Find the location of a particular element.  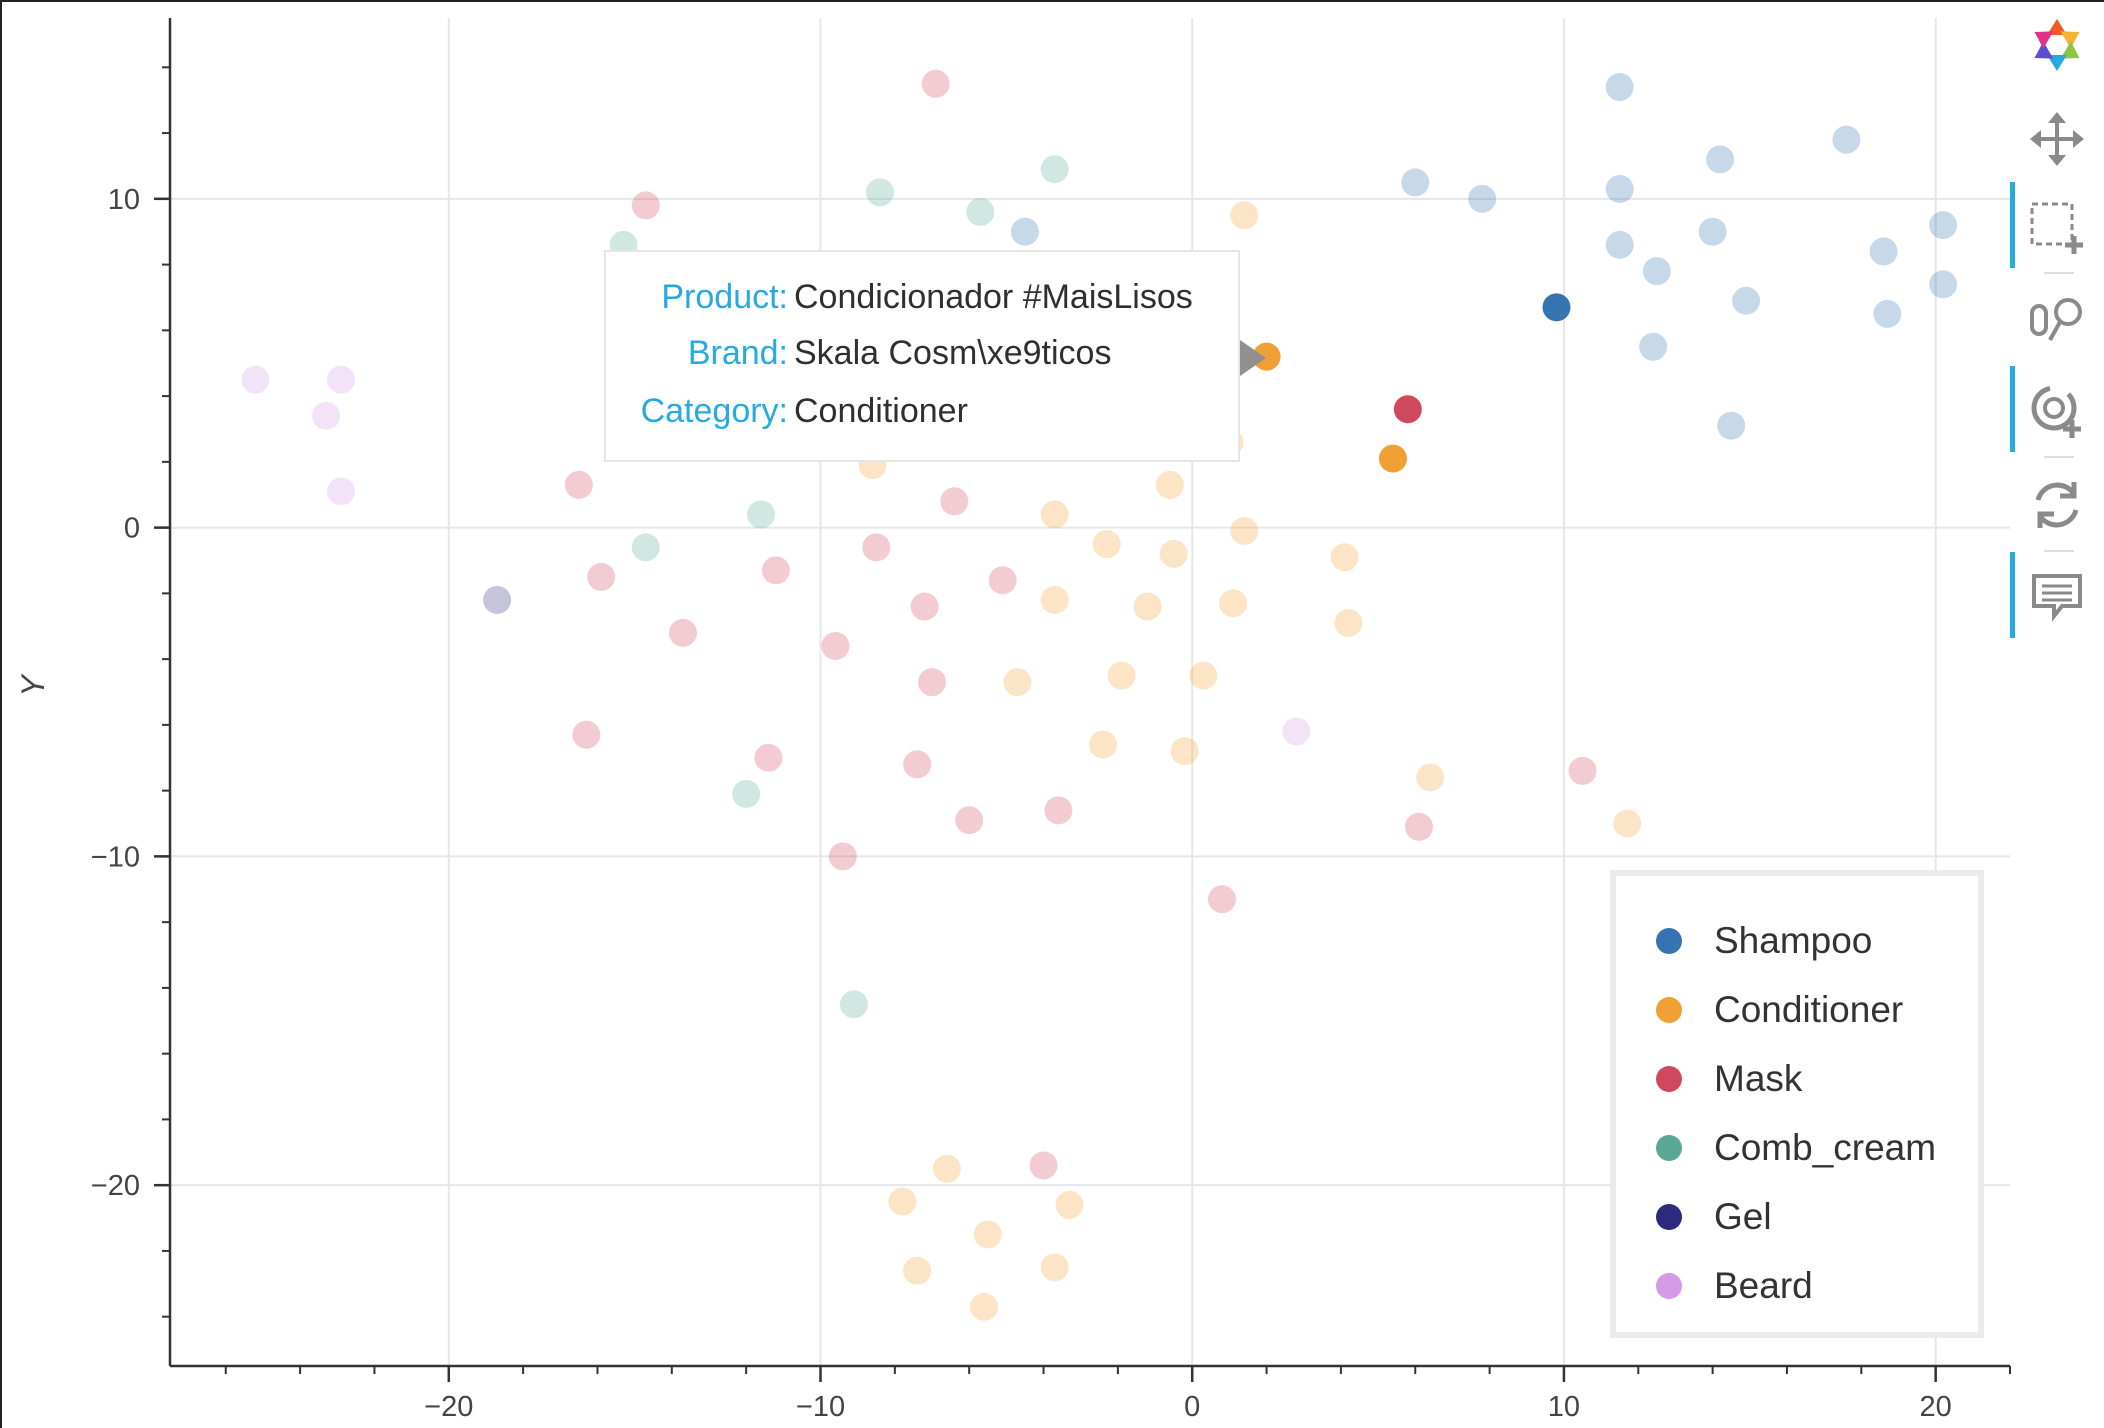

bokeh-logo-icon is located at coordinates (2057, 45).